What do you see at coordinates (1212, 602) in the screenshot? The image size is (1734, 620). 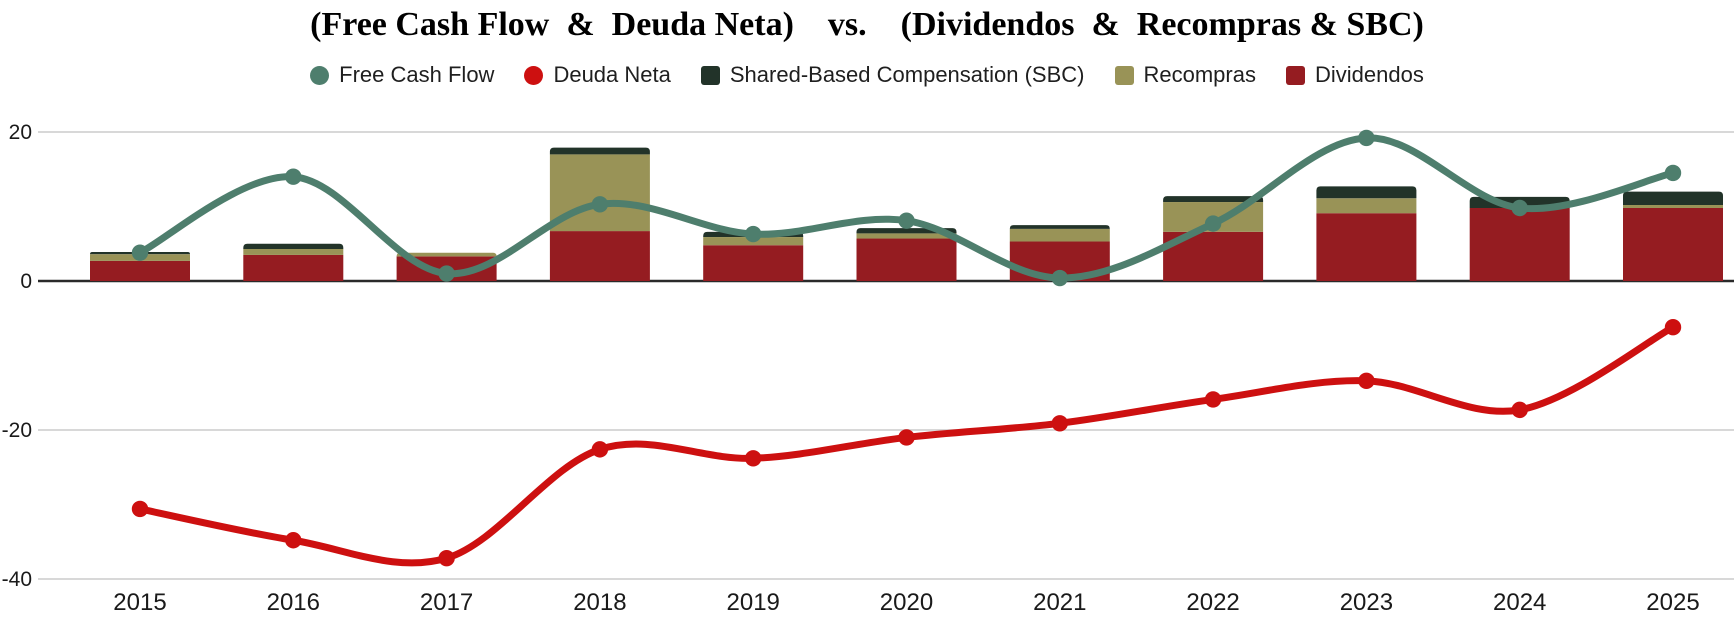 I see `x-axis-label-2022: 2022` at bounding box center [1212, 602].